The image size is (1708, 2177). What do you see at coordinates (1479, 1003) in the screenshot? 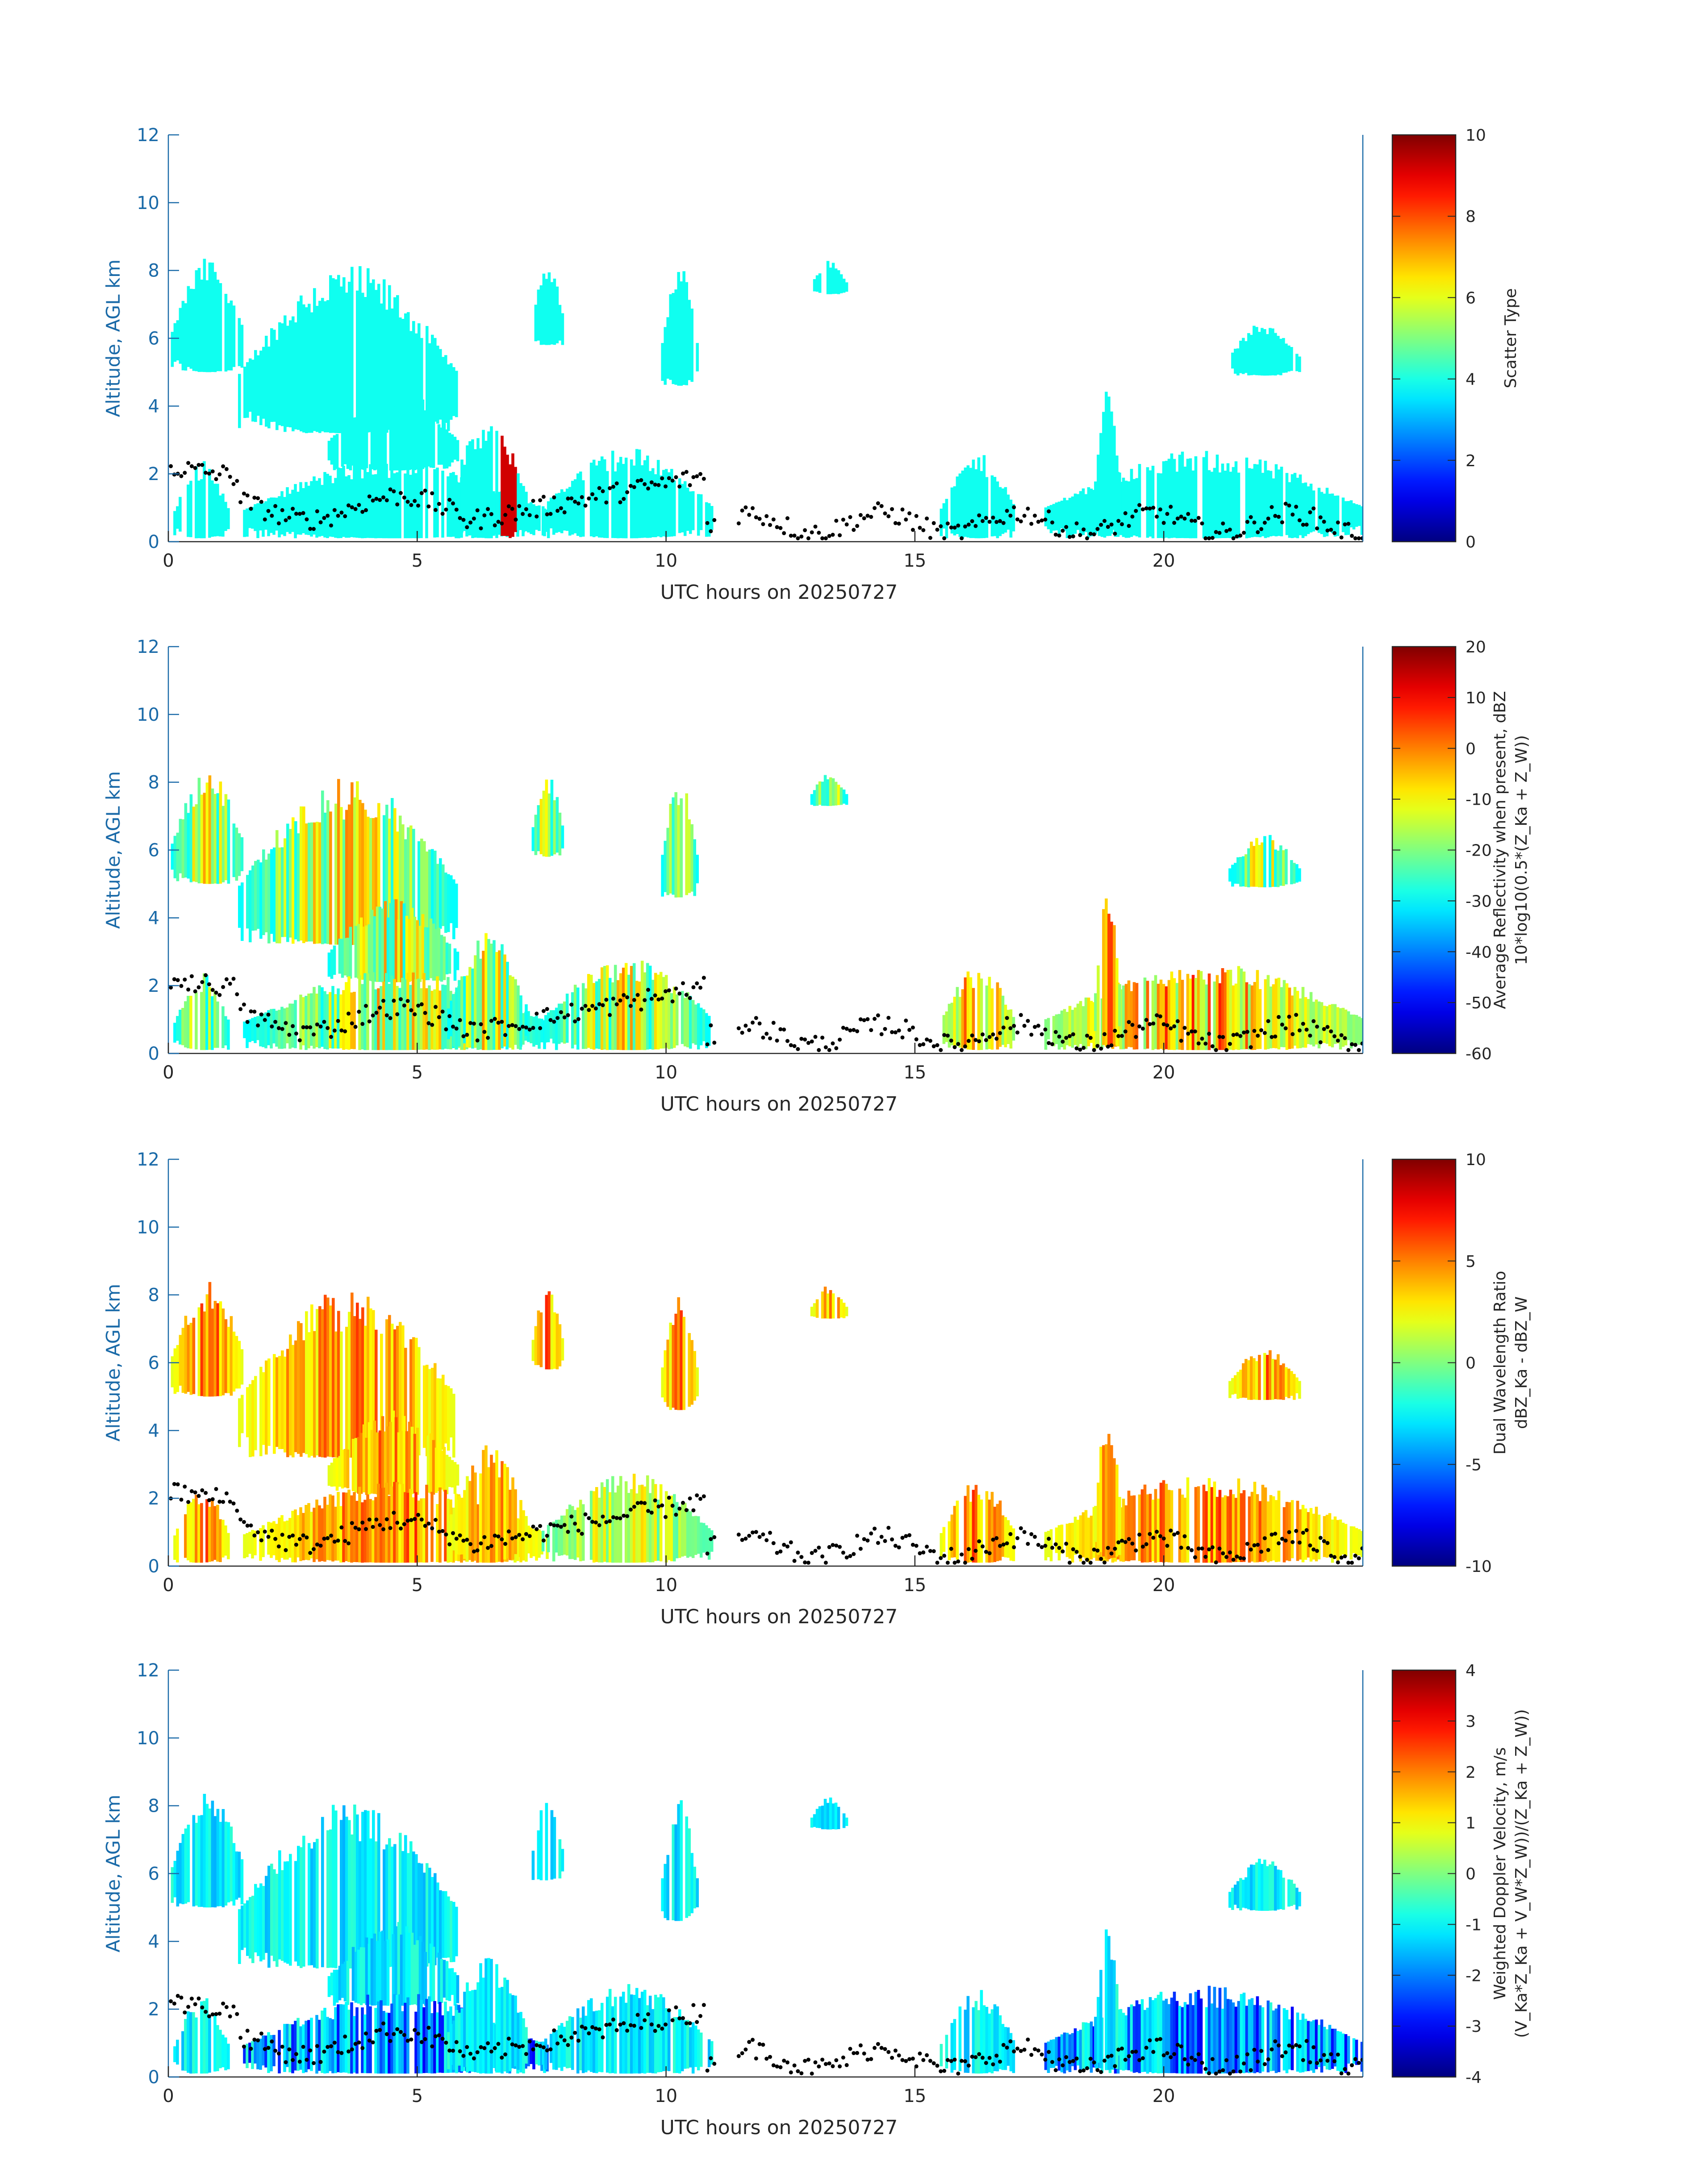
I see `colorbar-tick-label: -50` at bounding box center [1479, 1003].